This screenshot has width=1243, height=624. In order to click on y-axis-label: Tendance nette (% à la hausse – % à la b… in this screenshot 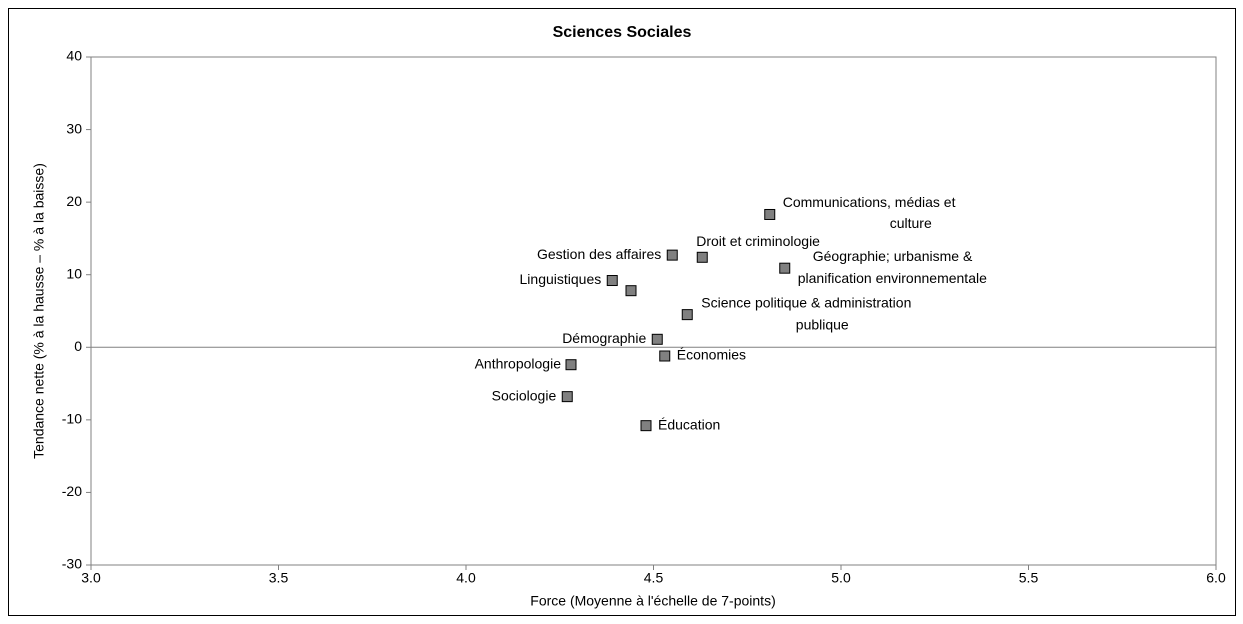, I will do `click(39, 311)`.